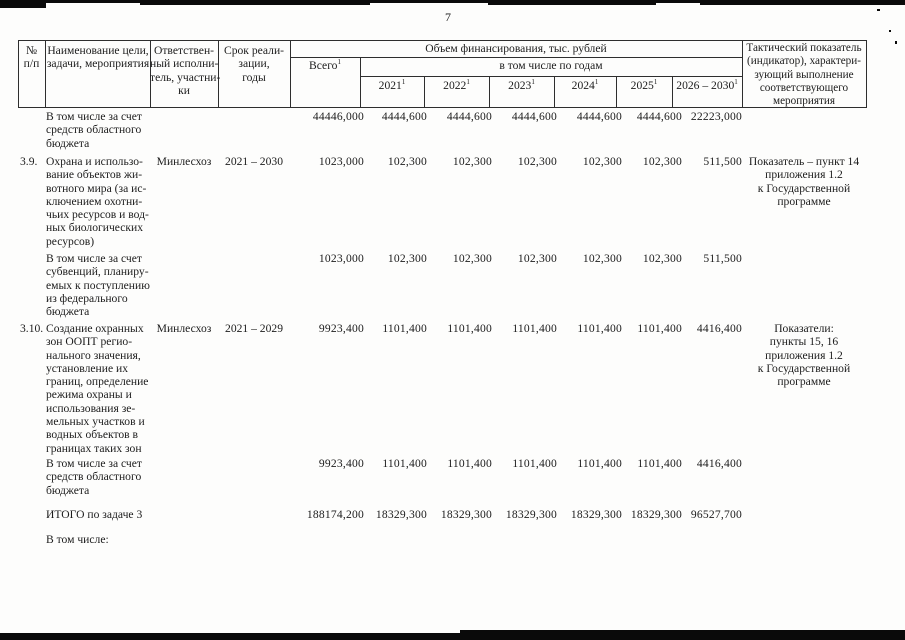 The image size is (905, 640). What do you see at coordinates (254, 328) in the screenshot?
I see `term-years: 2021 – 2029` at bounding box center [254, 328].